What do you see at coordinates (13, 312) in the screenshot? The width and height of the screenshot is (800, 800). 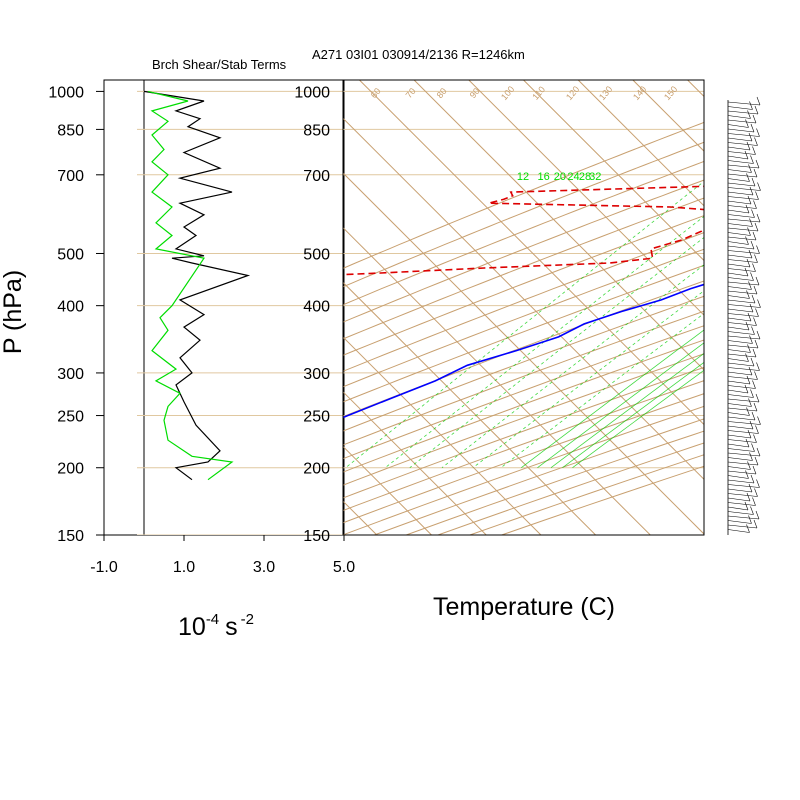 I see `y-axis-label: P (hPa)` at bounding box center [13, 312].